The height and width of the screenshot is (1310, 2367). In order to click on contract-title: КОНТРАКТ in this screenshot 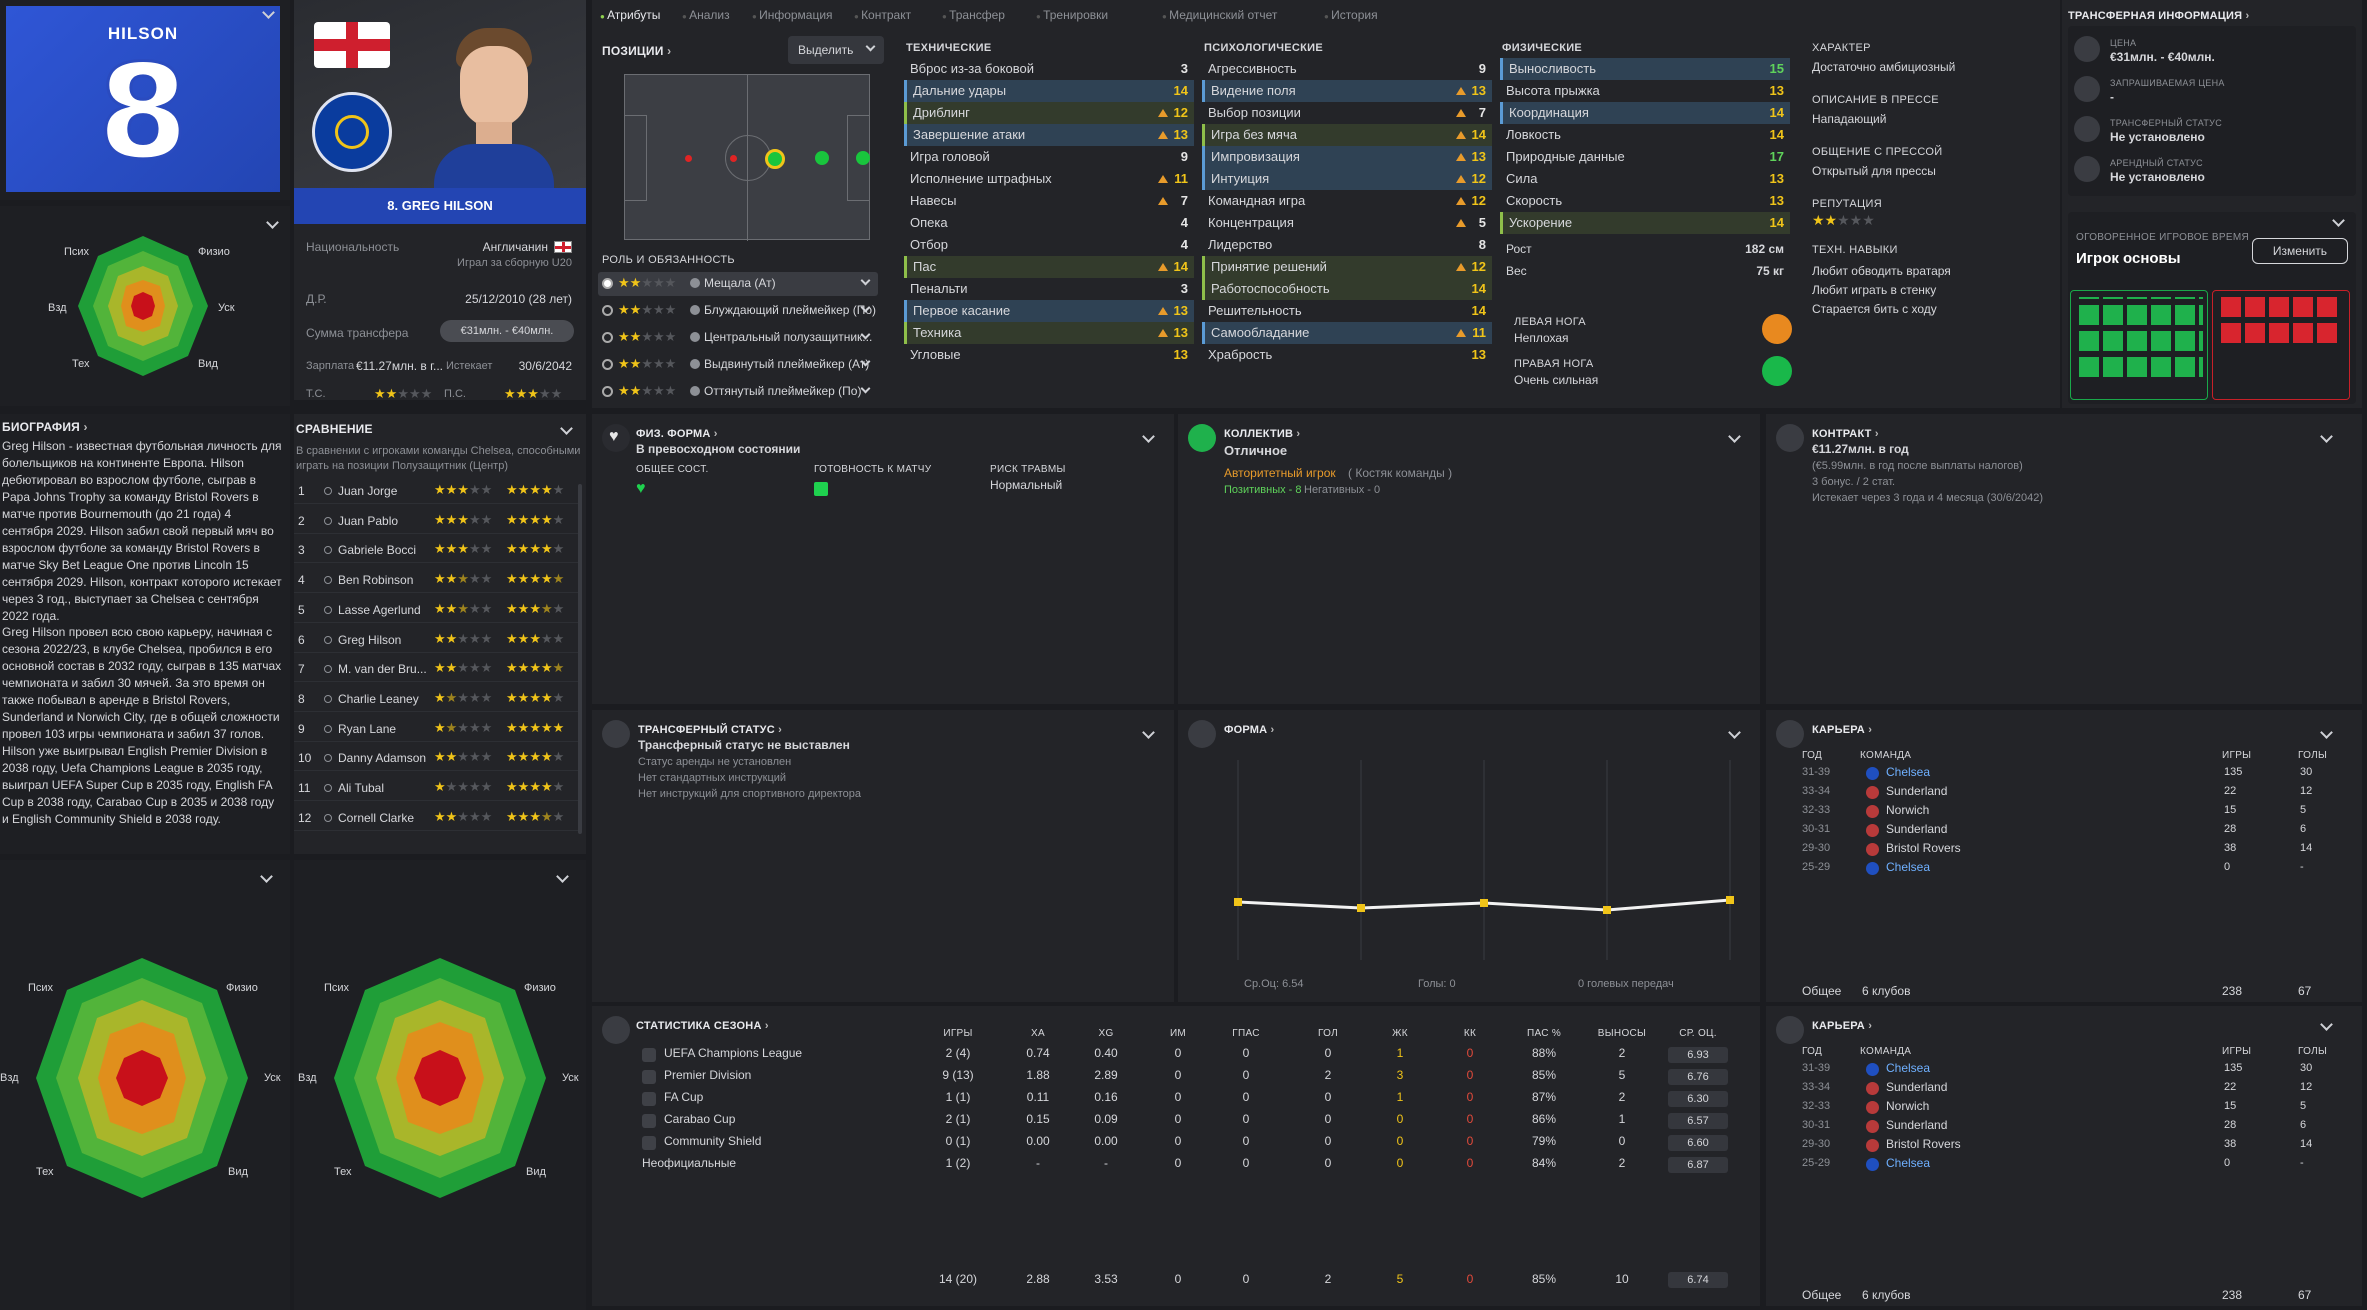, I will do `click(1845, 434)`.